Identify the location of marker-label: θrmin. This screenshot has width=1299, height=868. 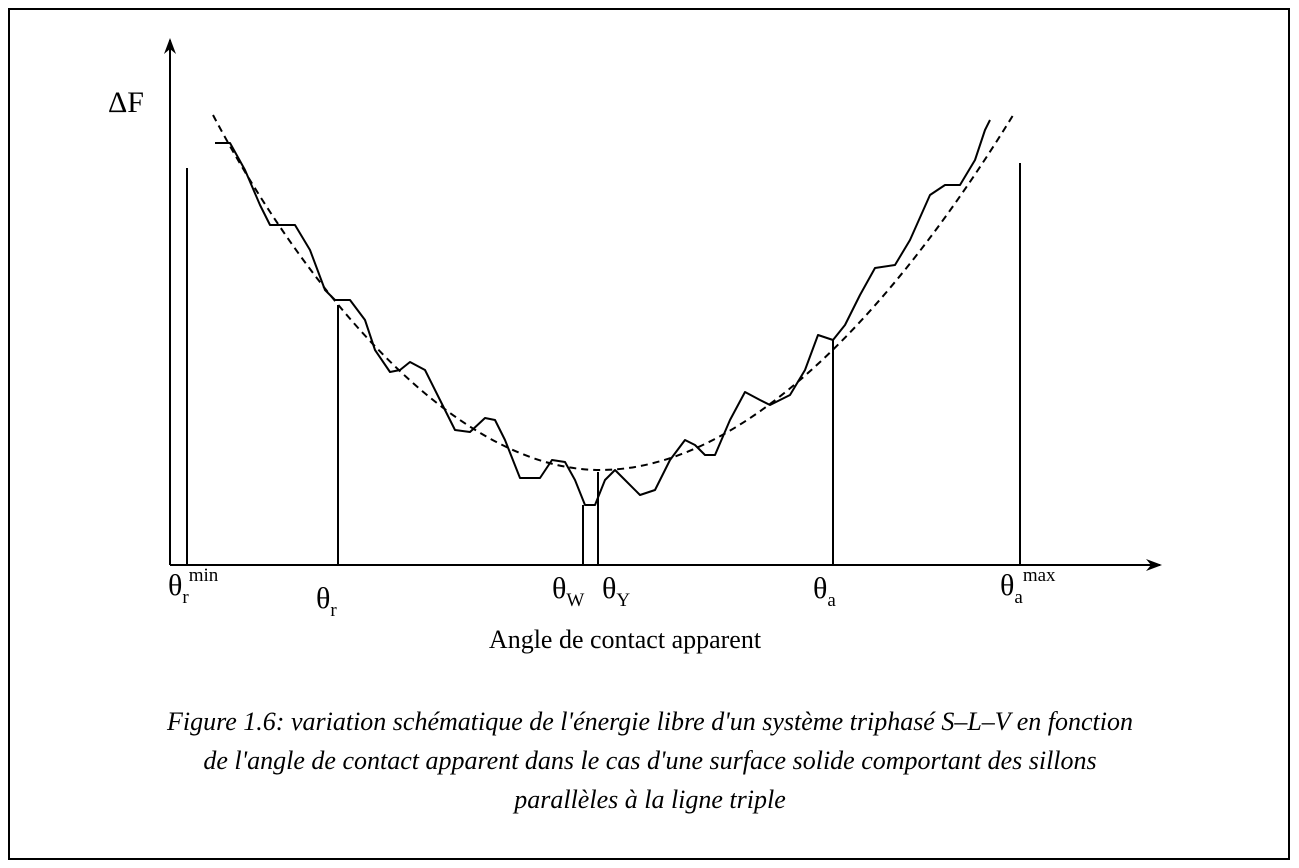
(193, 586).